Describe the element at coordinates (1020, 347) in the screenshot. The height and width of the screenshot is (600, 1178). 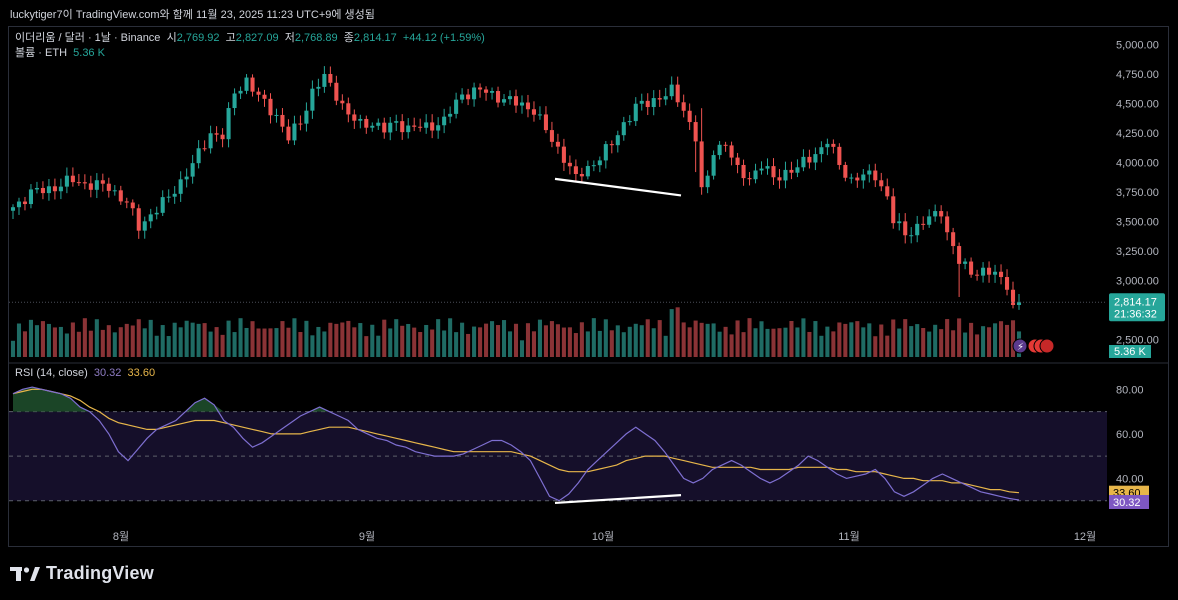
I see `lightning-glyph: ⚡` at that location.